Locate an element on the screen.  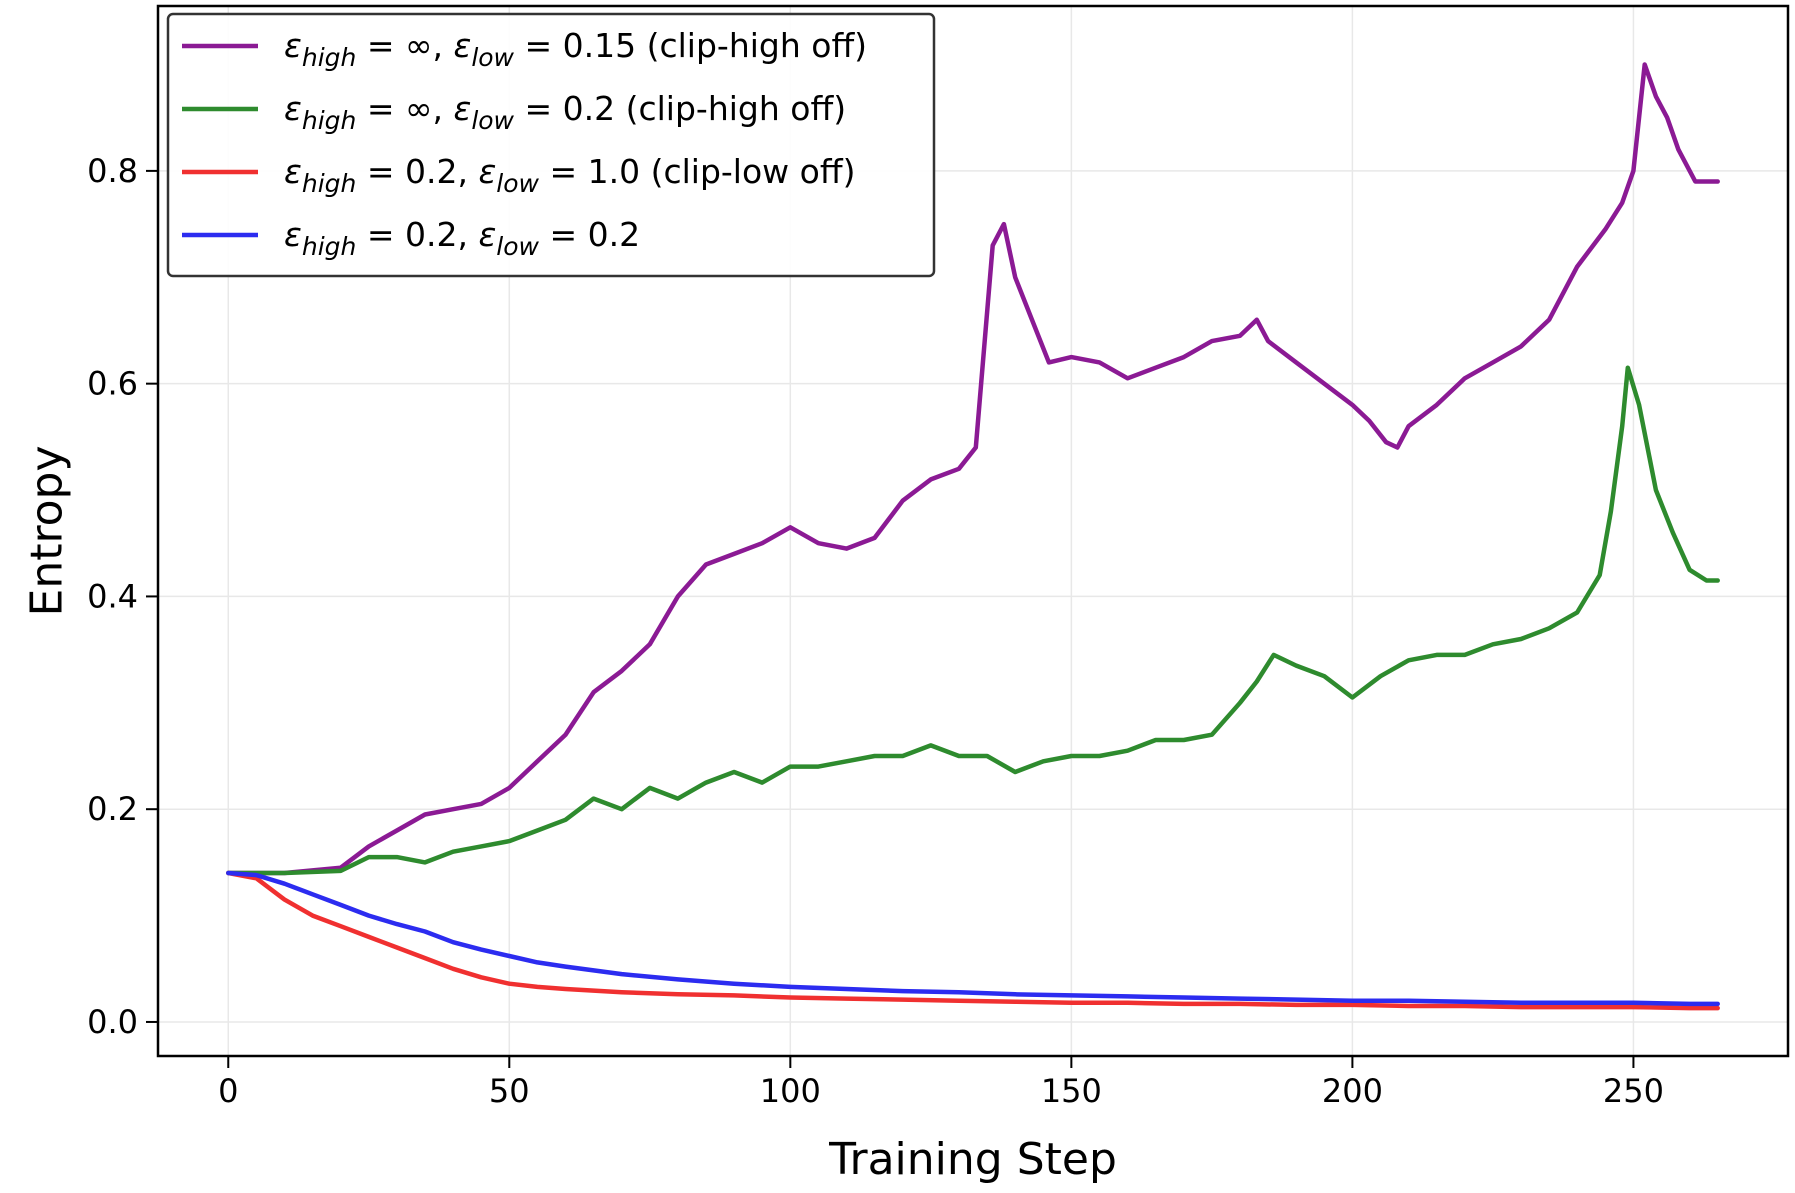
x-axis-label: Training Step is located at coordinates (972, 1159).